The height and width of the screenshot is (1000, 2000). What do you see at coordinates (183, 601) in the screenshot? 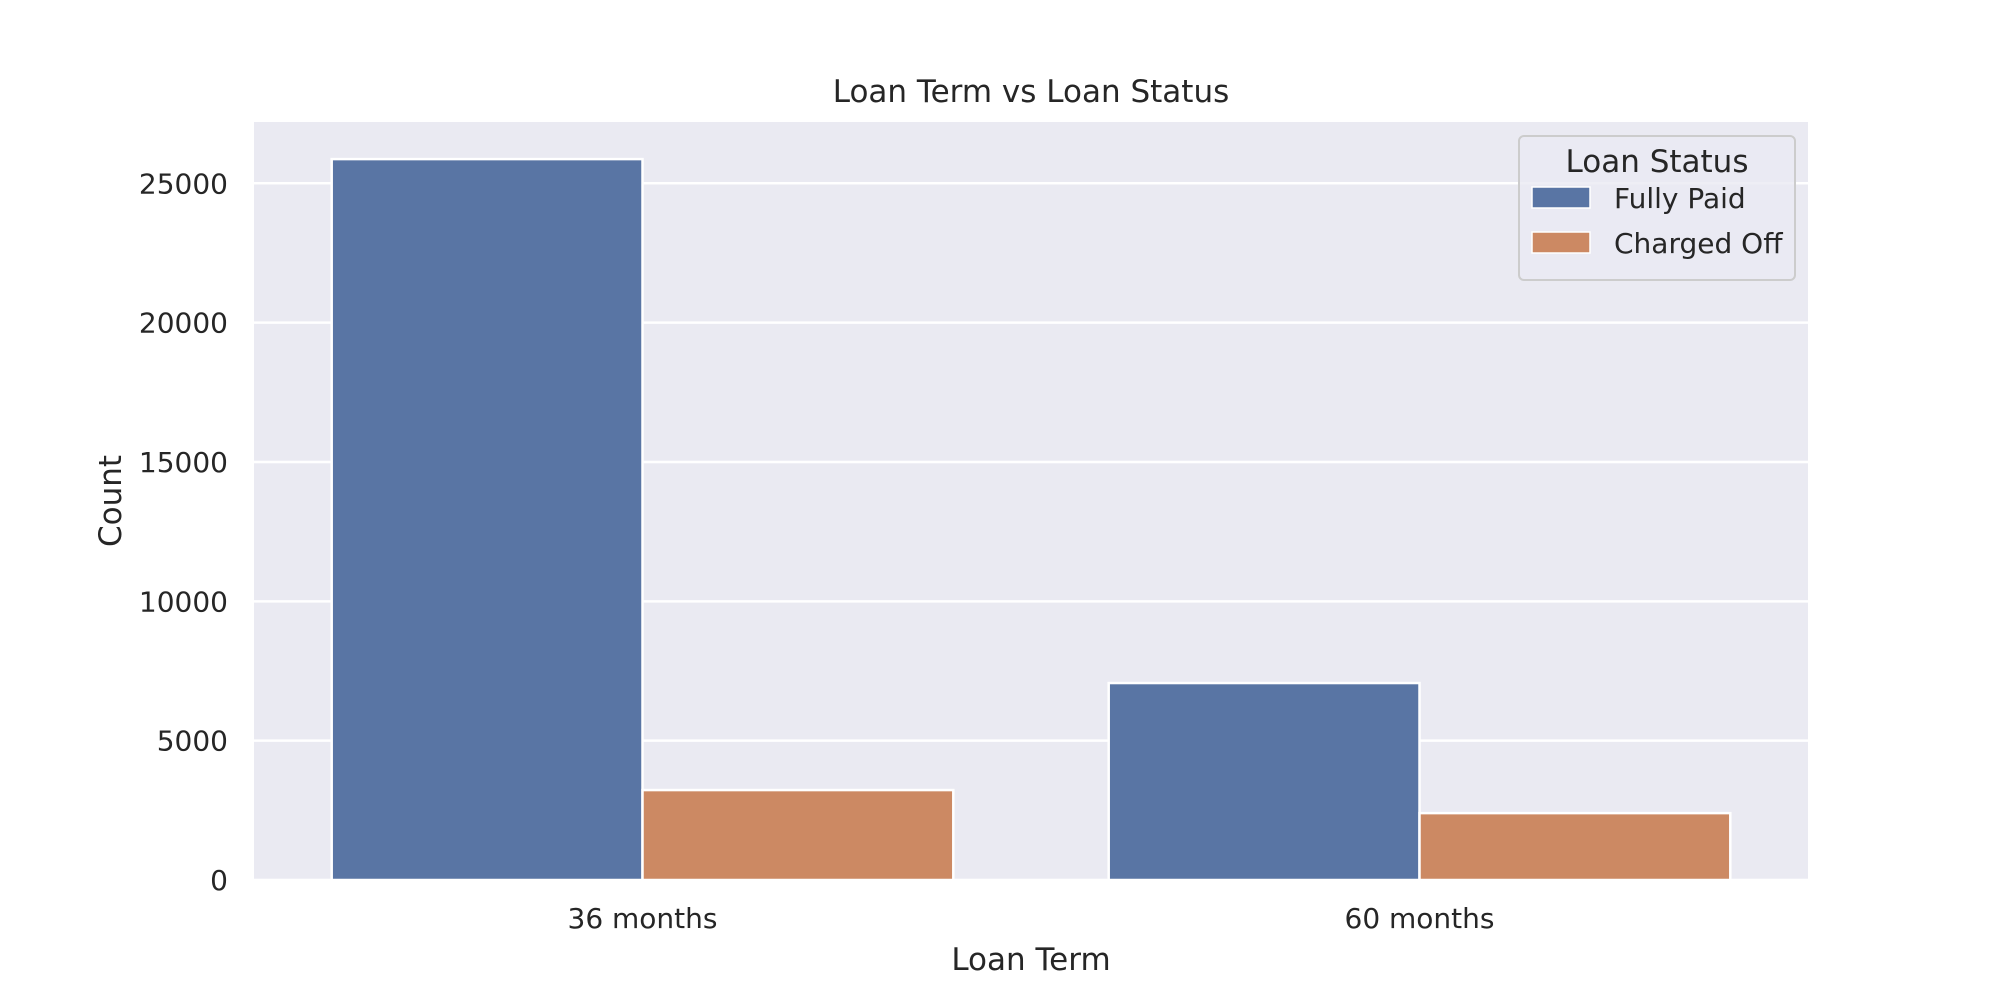
I see `y-tick-label: 10000` at bounding box center [183, 601].